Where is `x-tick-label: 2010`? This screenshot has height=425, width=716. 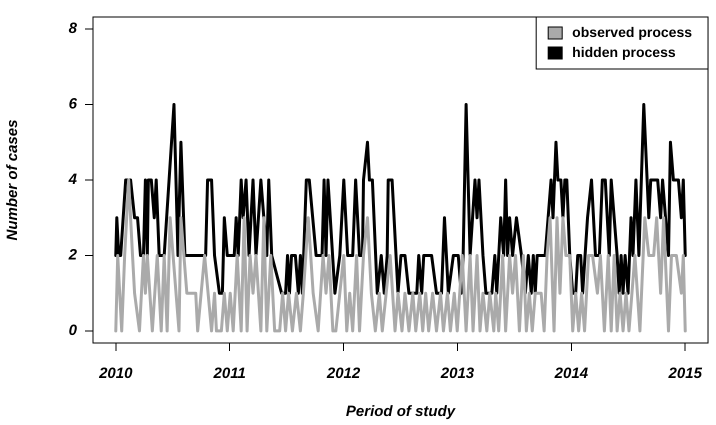
x-tick-label: 2010 is located at coordinates (116, 373).